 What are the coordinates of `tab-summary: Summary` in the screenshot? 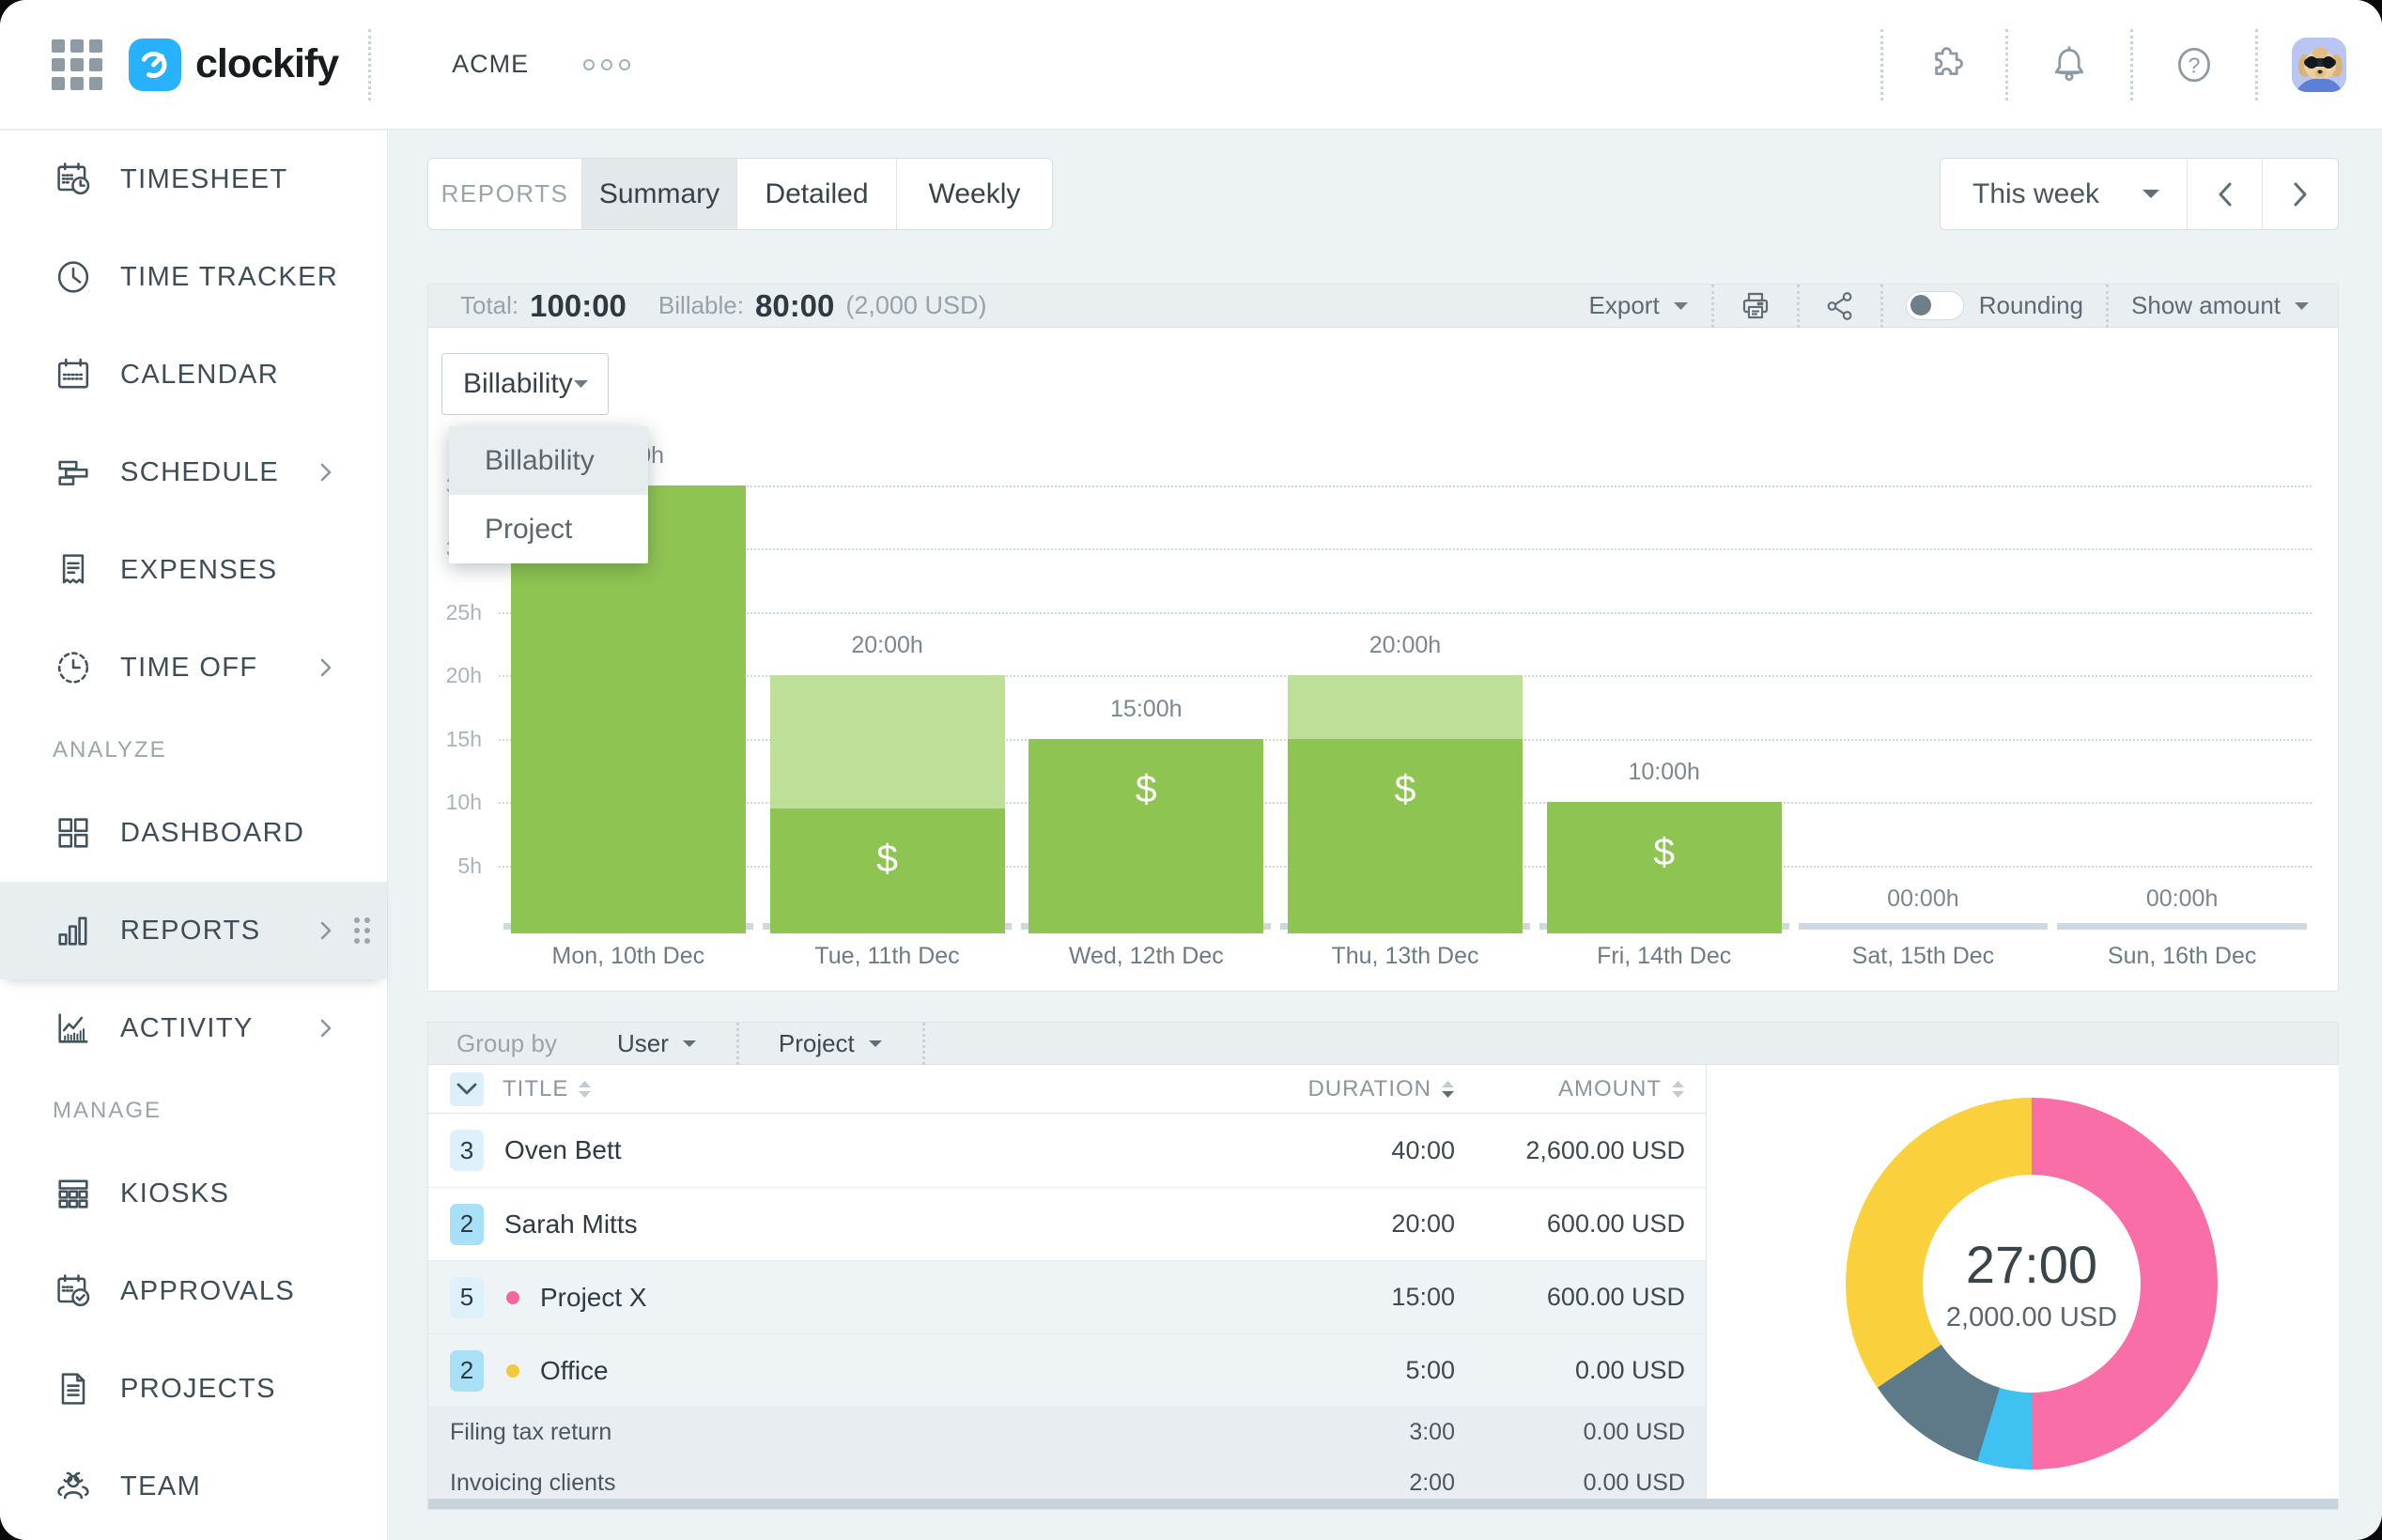 It's located at (660, 194).